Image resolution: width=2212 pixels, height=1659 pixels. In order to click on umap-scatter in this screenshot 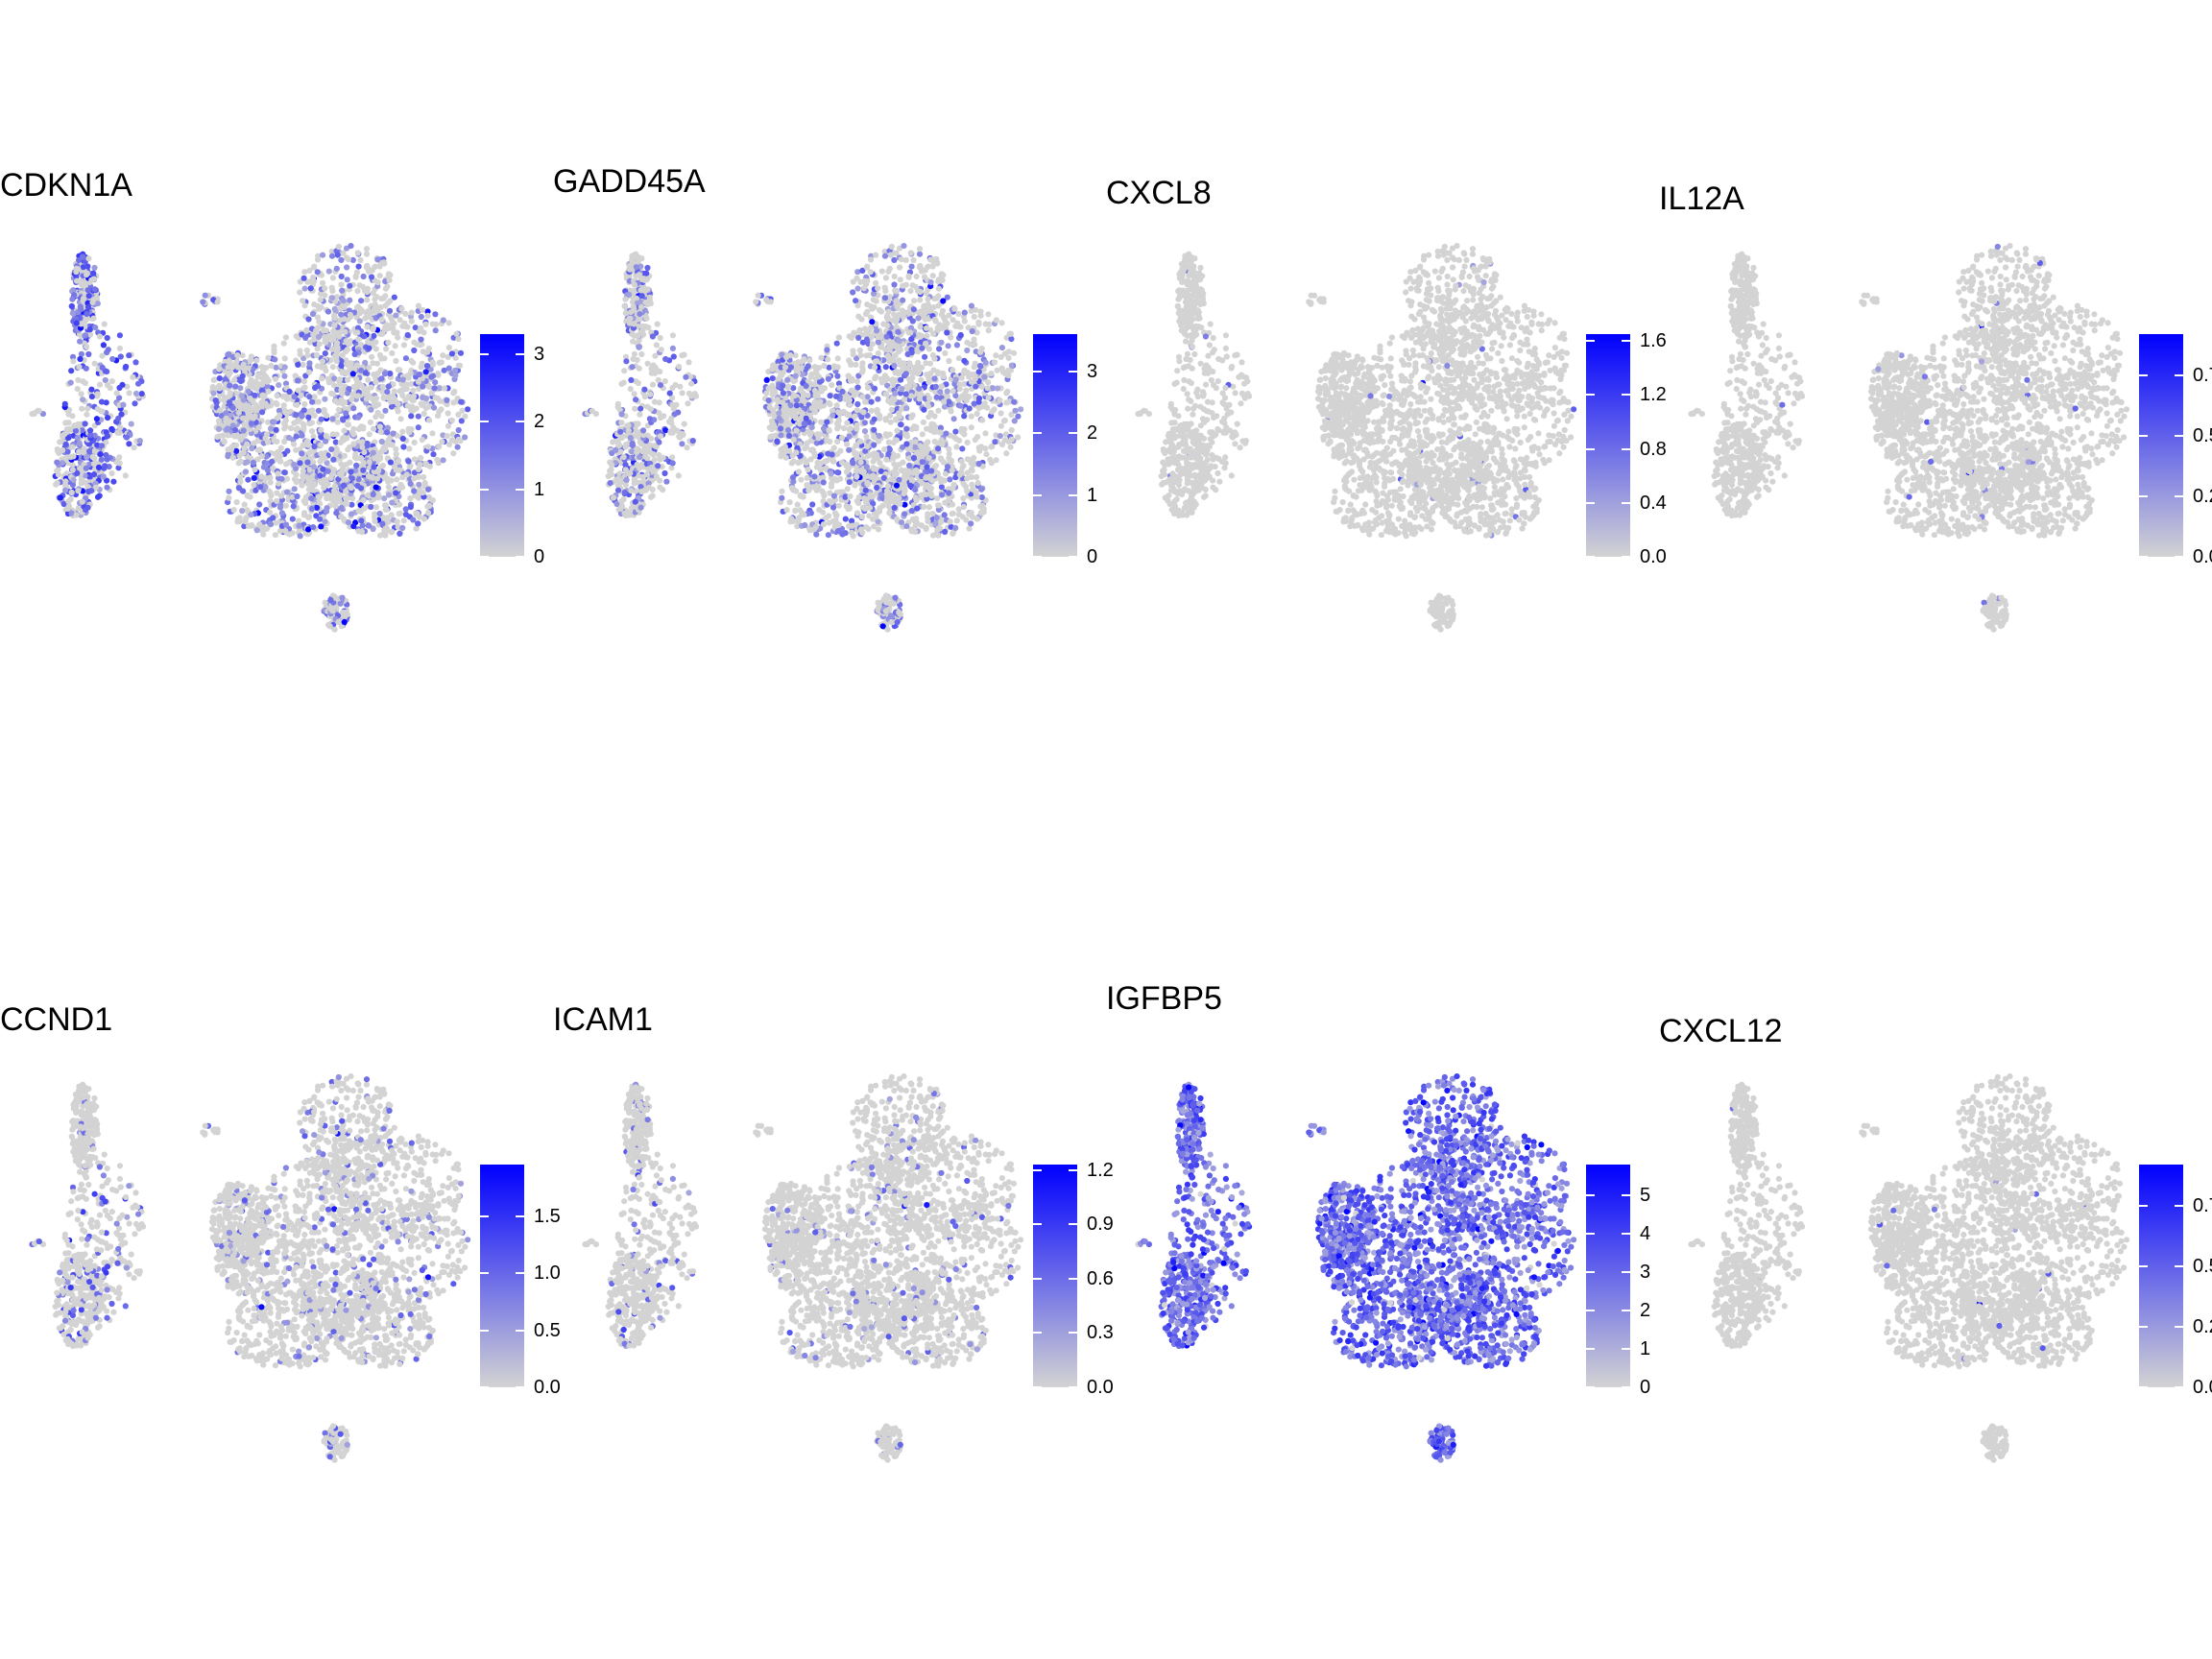, I will do `click(803, 438)`.